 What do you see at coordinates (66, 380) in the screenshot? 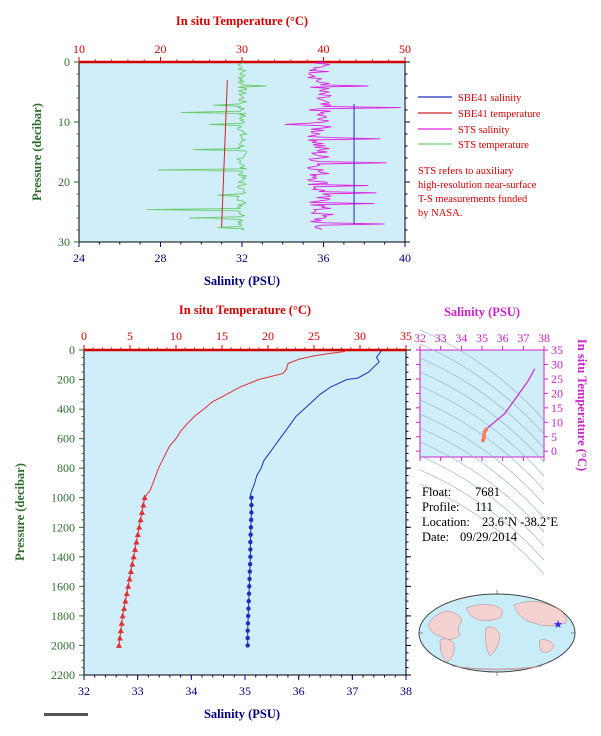
I see `lower-left-tick-label: 200` at bounding box center [66, 380].